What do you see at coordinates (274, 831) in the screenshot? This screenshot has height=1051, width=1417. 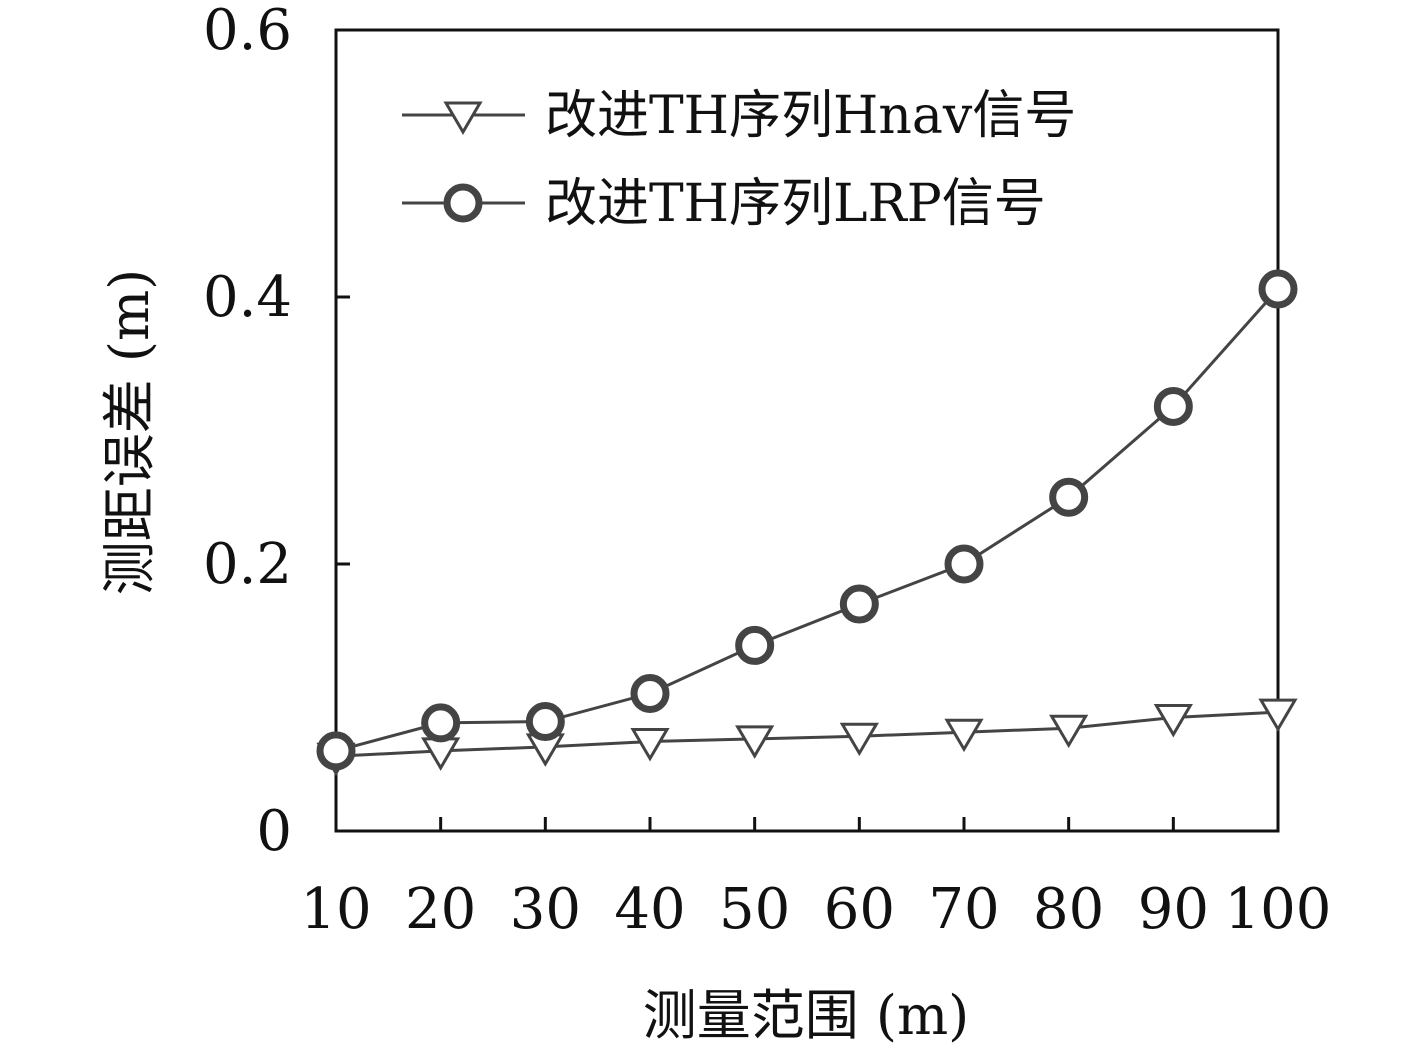 I see `y-tick-label: 0` at bounding box center [274, 831].